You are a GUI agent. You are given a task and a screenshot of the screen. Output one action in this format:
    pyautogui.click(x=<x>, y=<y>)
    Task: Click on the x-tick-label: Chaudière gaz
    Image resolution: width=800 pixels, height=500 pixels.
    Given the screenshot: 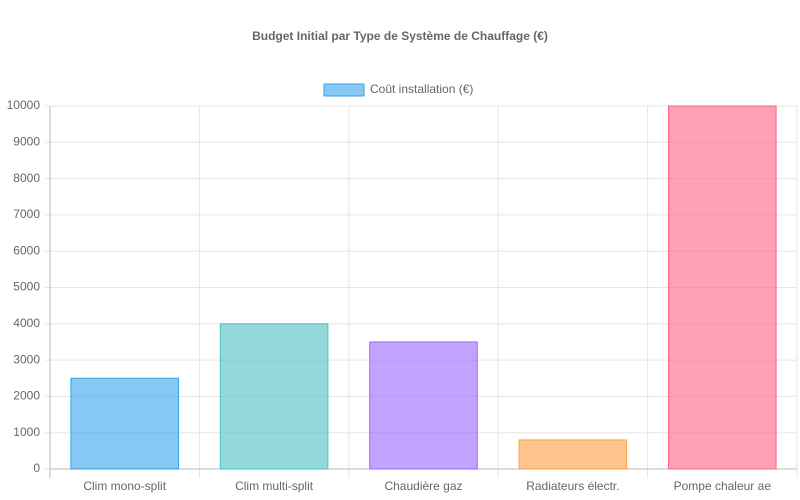 What is the action you would take?
    pyautogui.click(x=423, y=486)
    